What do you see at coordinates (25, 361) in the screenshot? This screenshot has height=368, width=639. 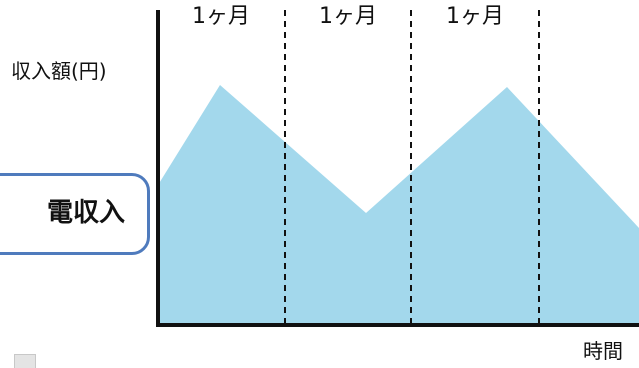 I see `checkbox` at bounding box center [25, 361].